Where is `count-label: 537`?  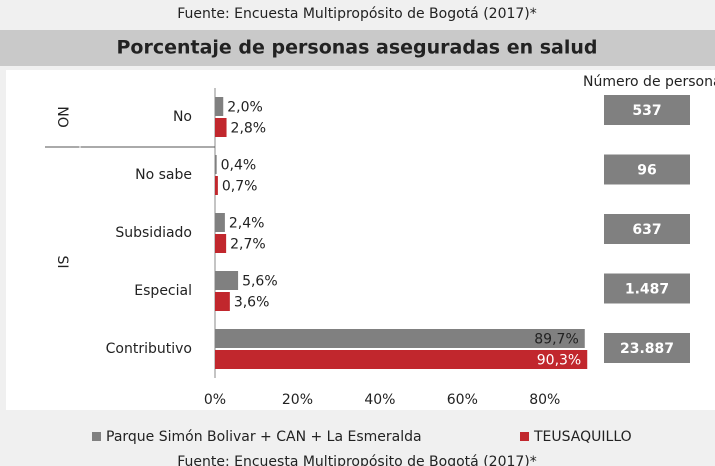 count-label: 537 is located at coordinates (646, 111).